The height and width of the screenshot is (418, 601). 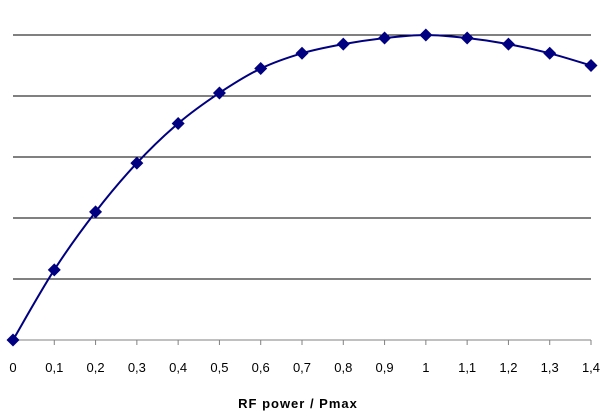 I want to click on x-tick-label: 0,7, so click(x=302, y=367).